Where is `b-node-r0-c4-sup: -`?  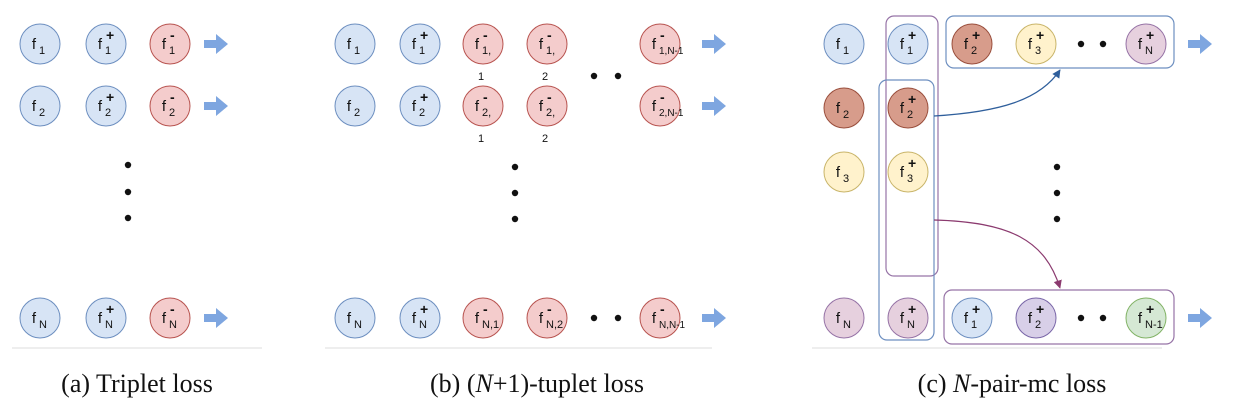
b-node-r0-c4-sup: - is located at coordinates (662, 35).